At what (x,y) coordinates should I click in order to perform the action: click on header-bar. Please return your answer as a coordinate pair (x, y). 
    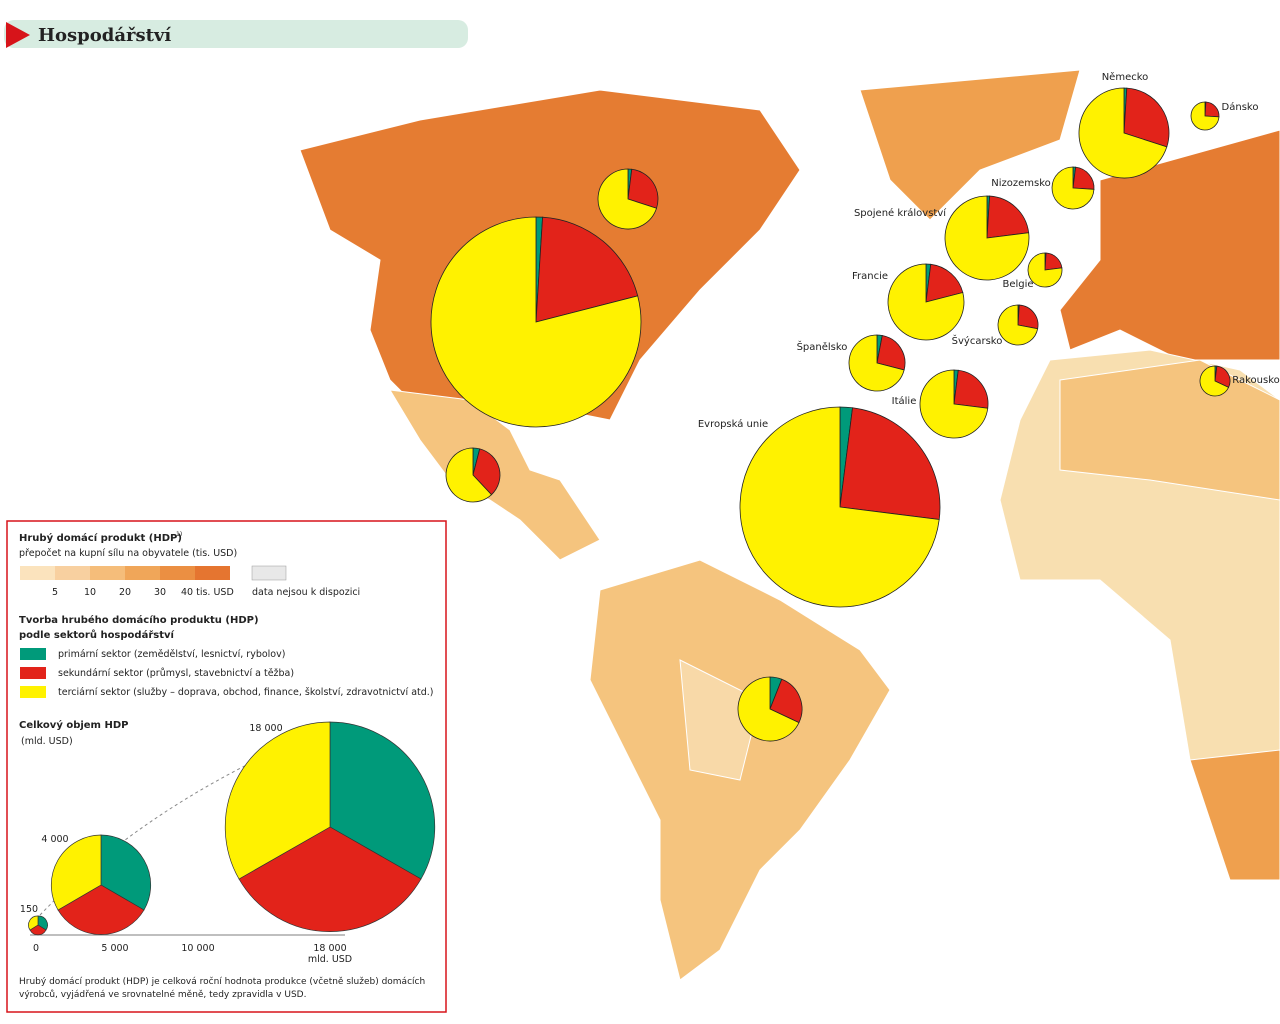
    Looking at the image, I should click on (236, 34).